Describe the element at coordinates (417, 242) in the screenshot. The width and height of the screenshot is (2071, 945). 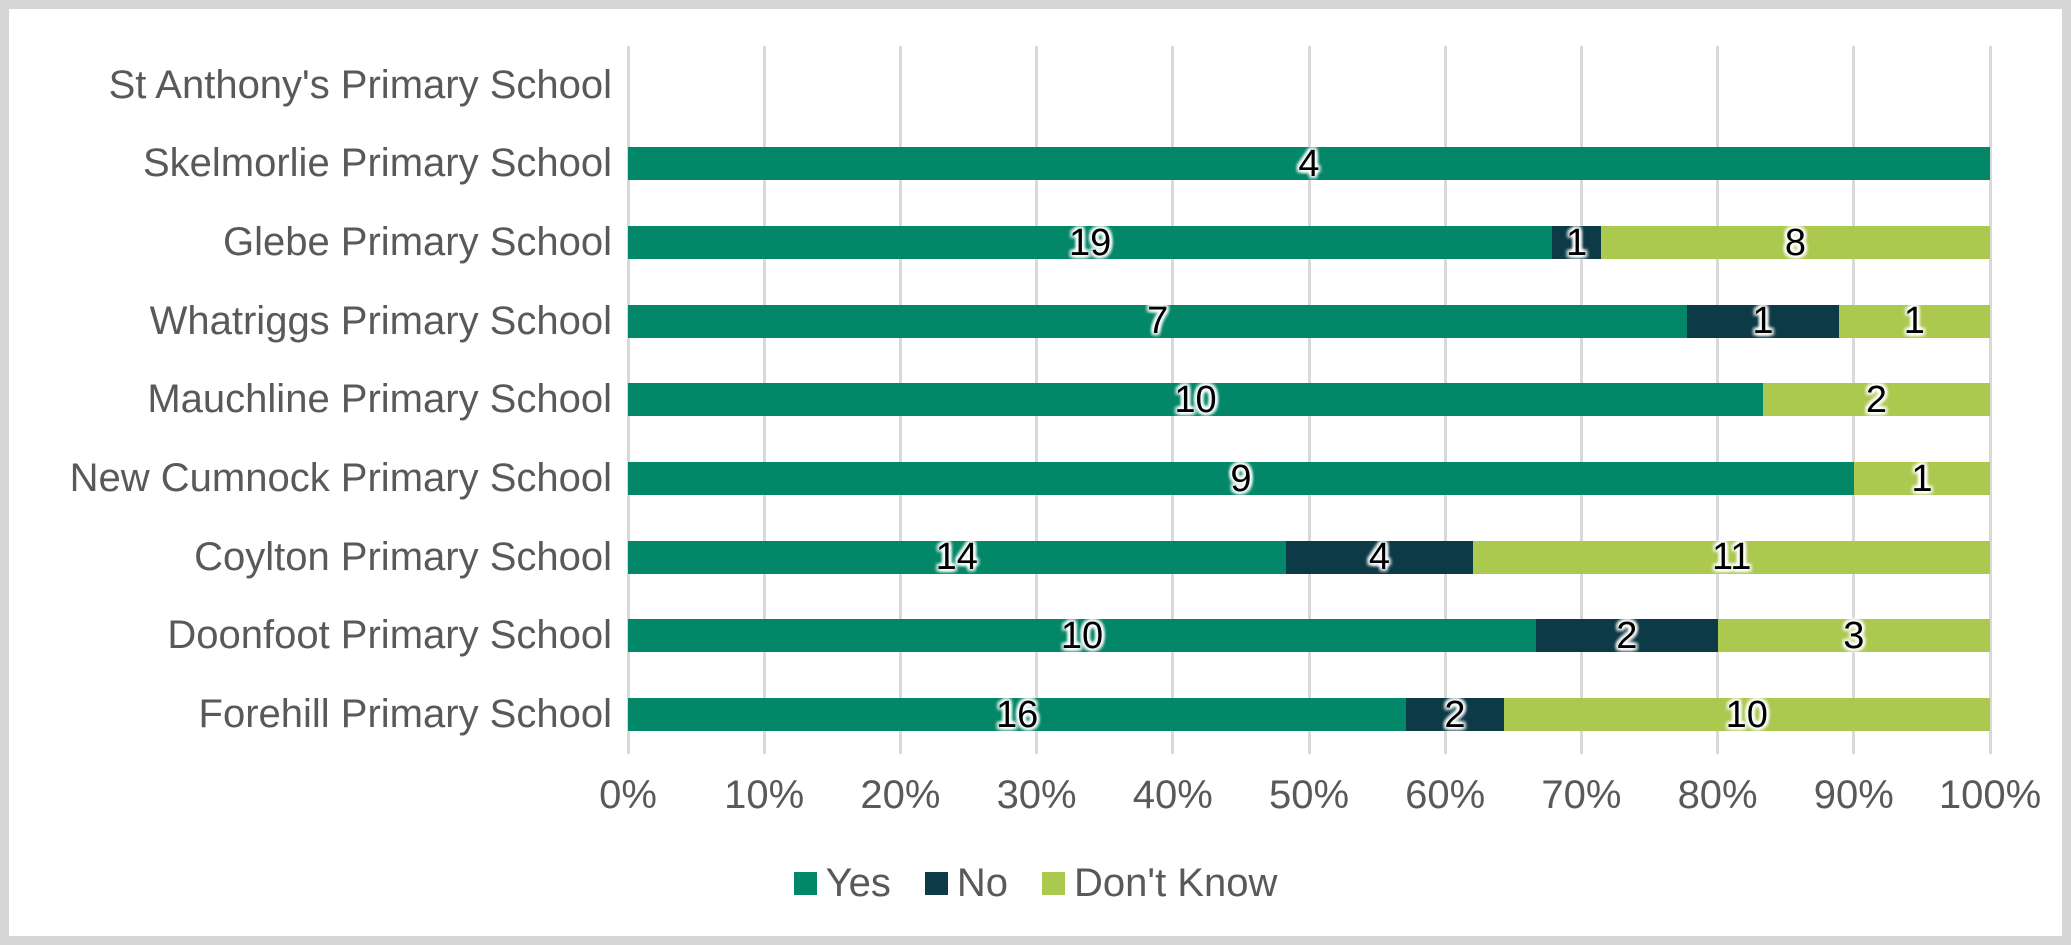
I see `category-label-glebe-primary-school: Glebe Primary School` at that location.